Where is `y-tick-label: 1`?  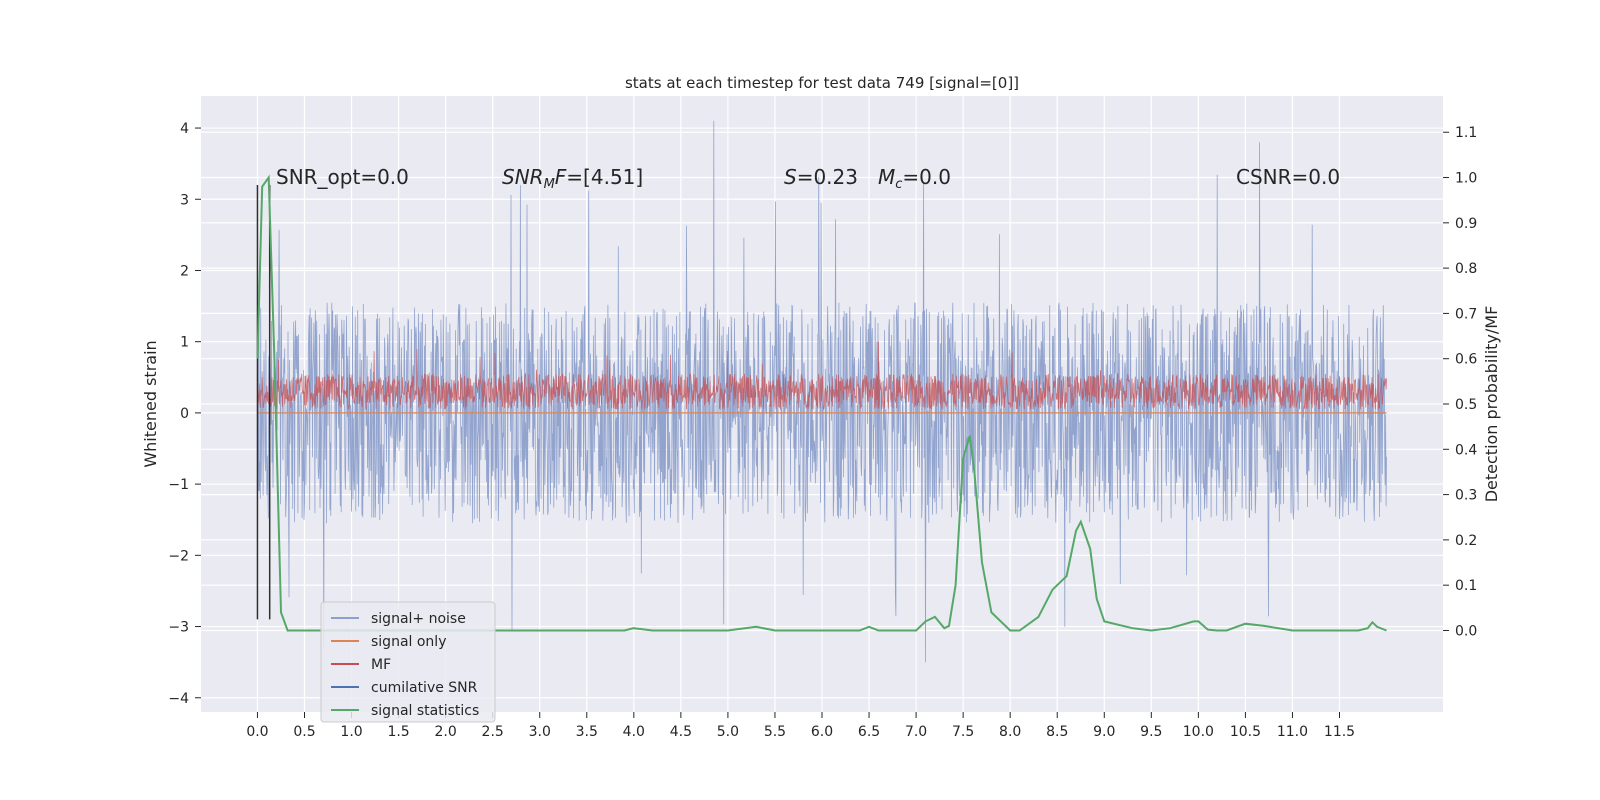
y-tick-label: 1 is located at coordinates (184, 343).